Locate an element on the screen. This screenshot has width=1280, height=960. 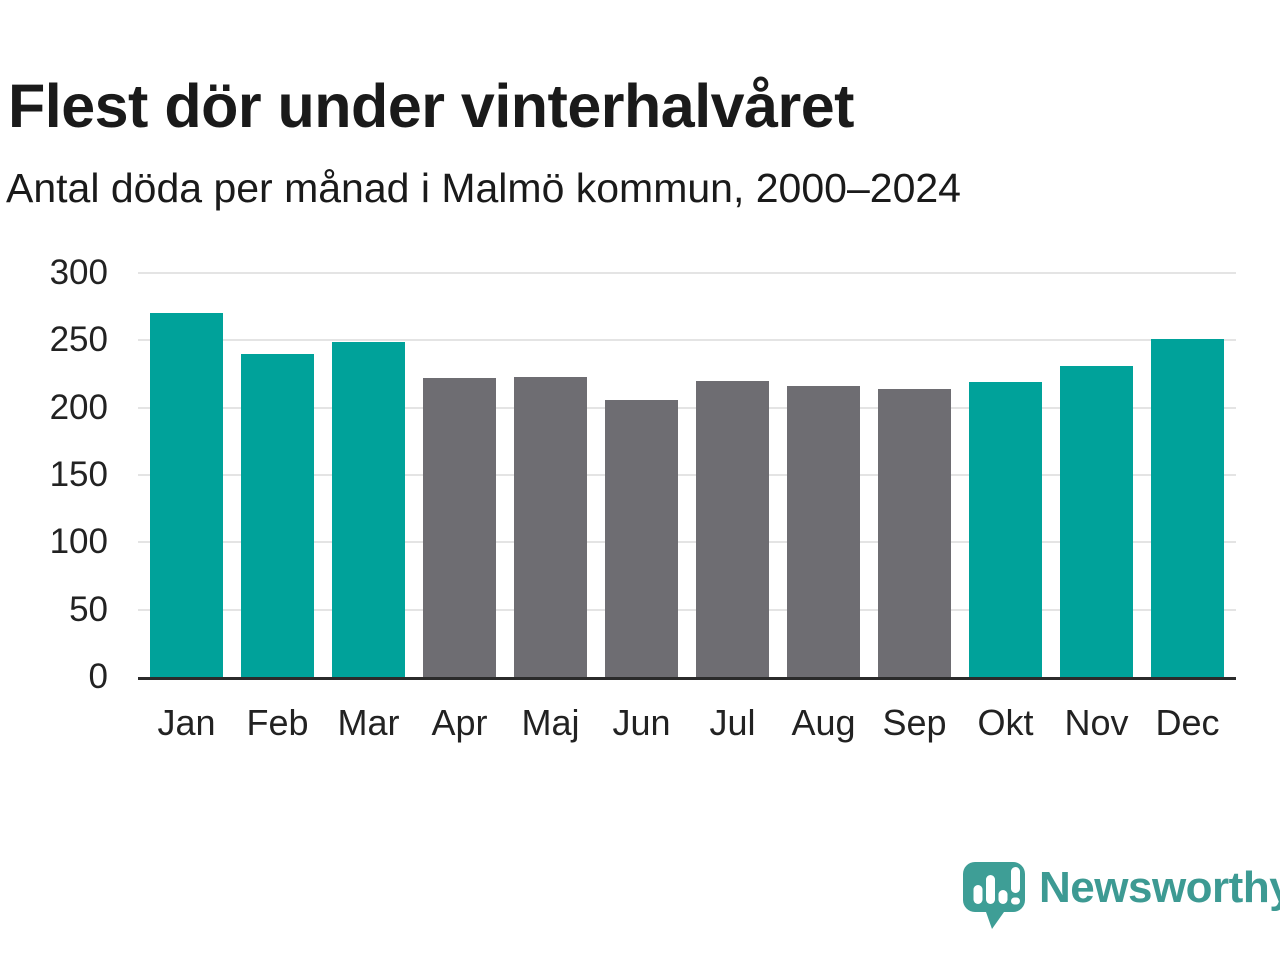
y-tick-label-0: 0 is located at coordinates (98, 676).